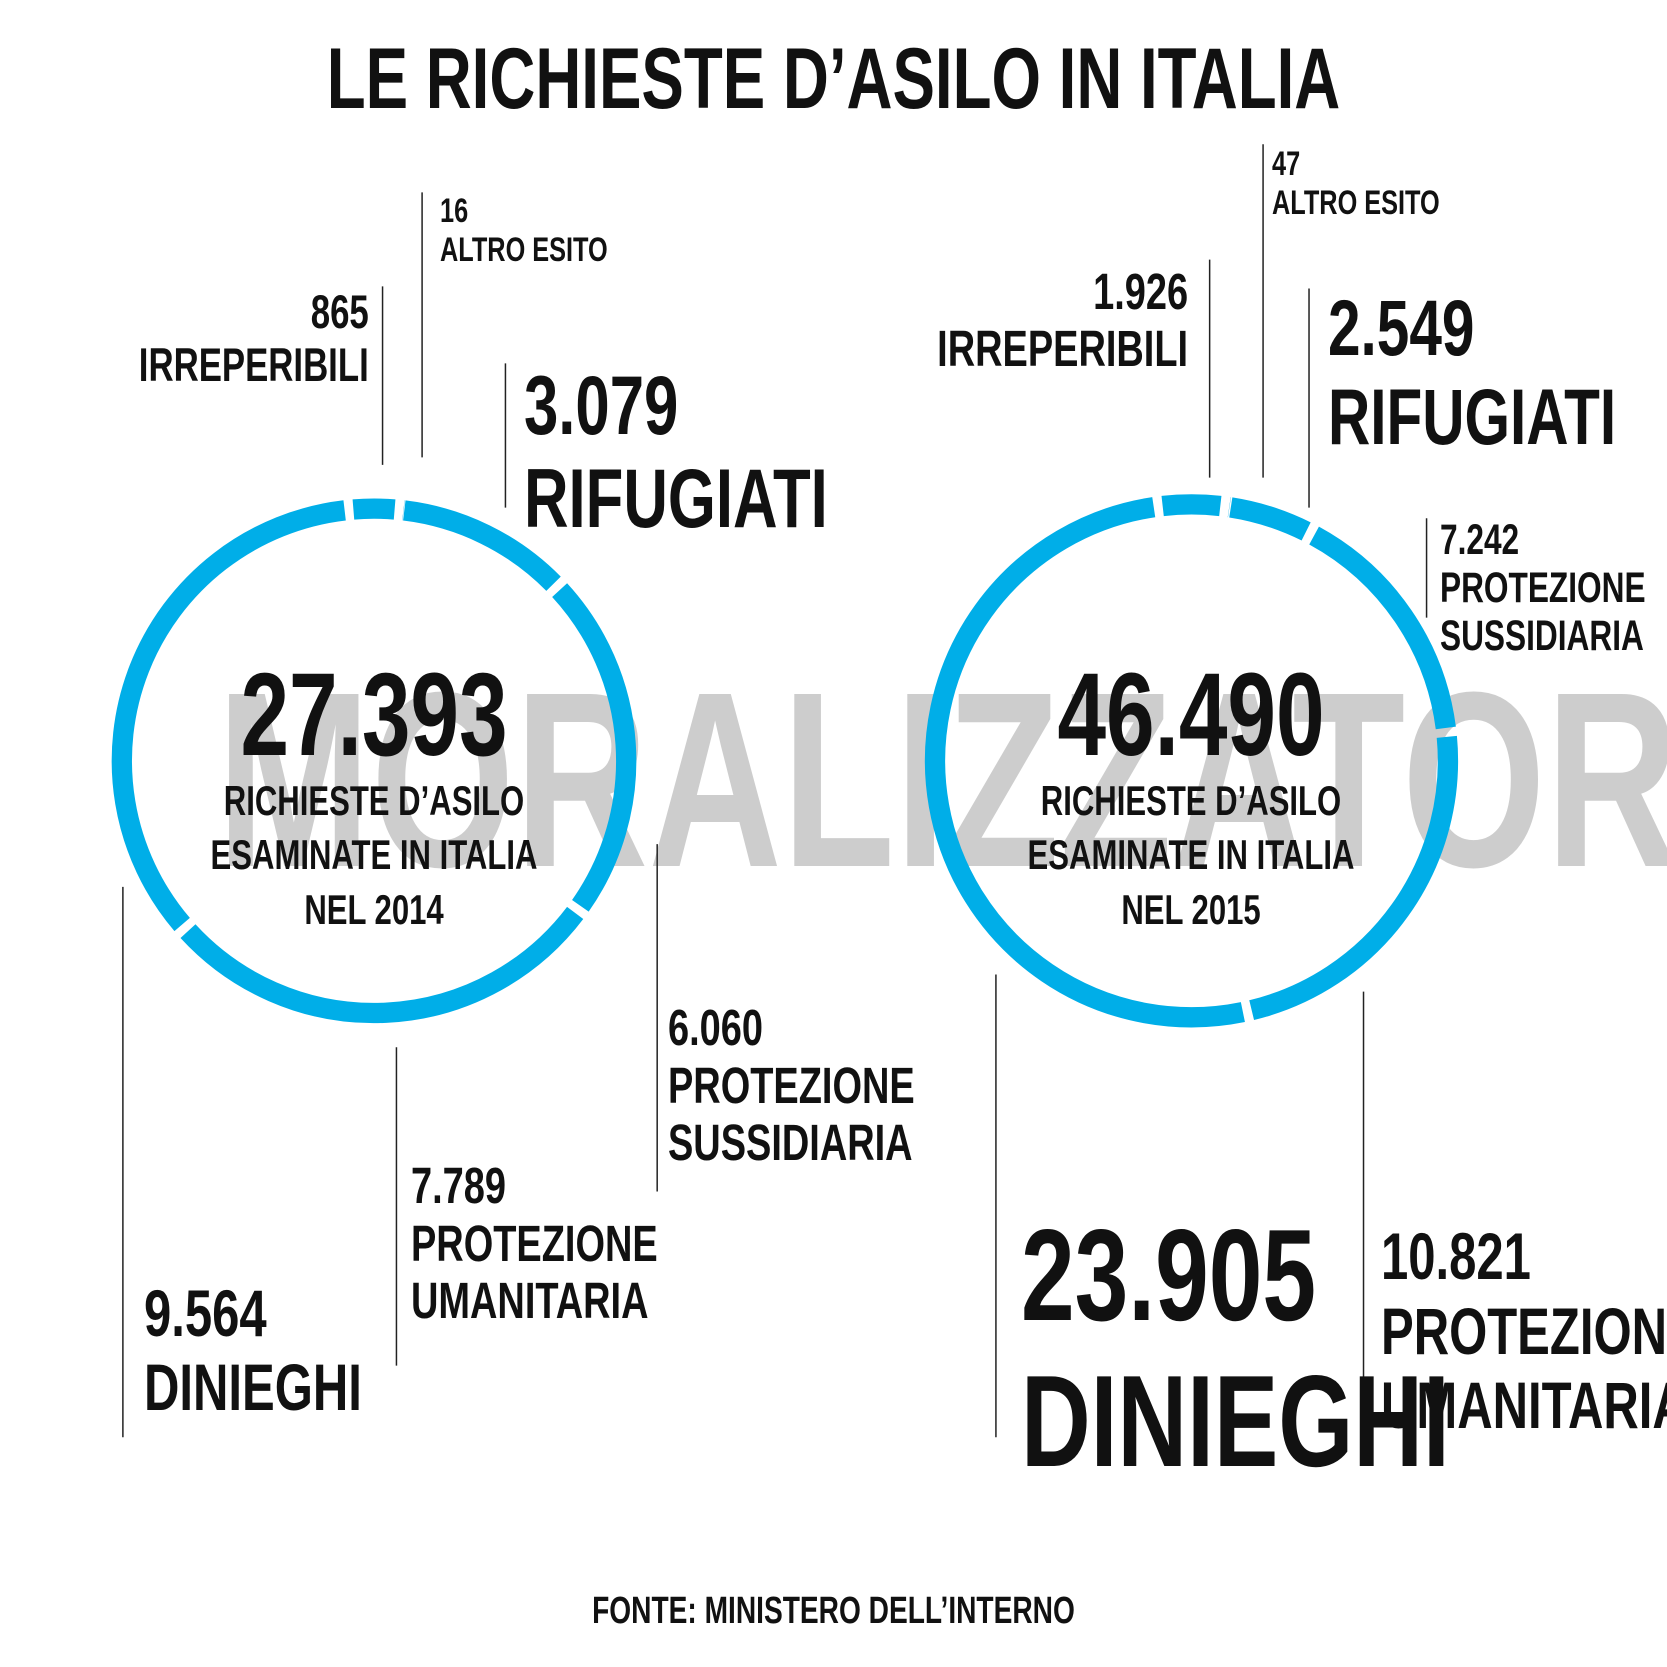  I want to click on segment-label: 7.242 PROTEZIONE SUSSIDIARIA, so click(1543, 588).